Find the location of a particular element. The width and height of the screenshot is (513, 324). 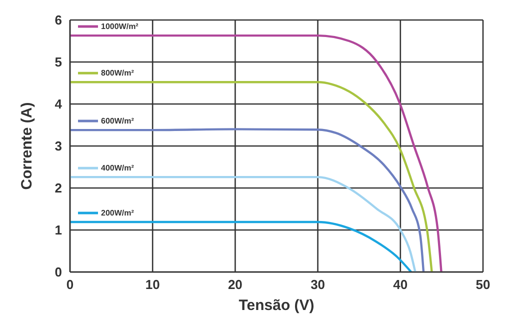

y-tick-label: 1 is located at coordinates (58, 230).